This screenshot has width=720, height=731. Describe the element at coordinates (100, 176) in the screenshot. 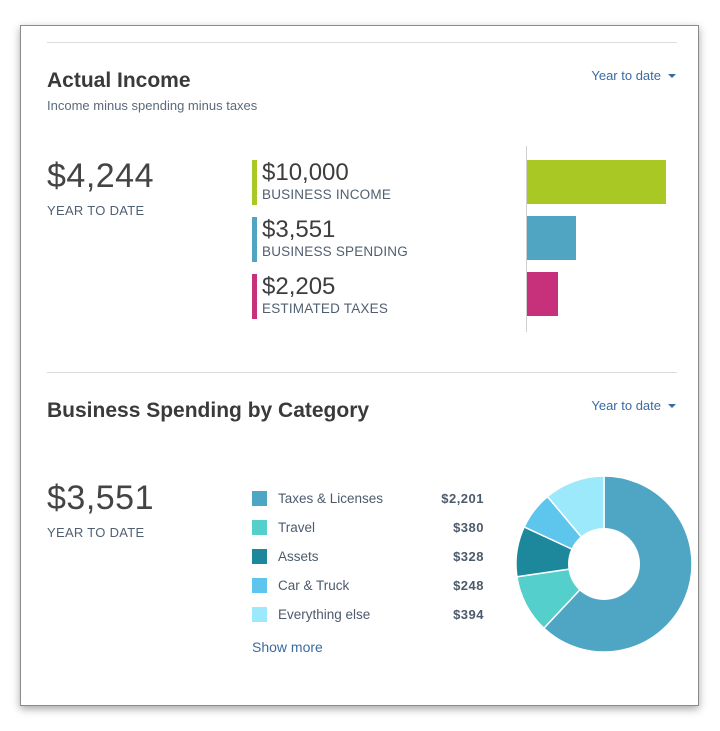

I see `actual-income-total: $4,244` at that location.